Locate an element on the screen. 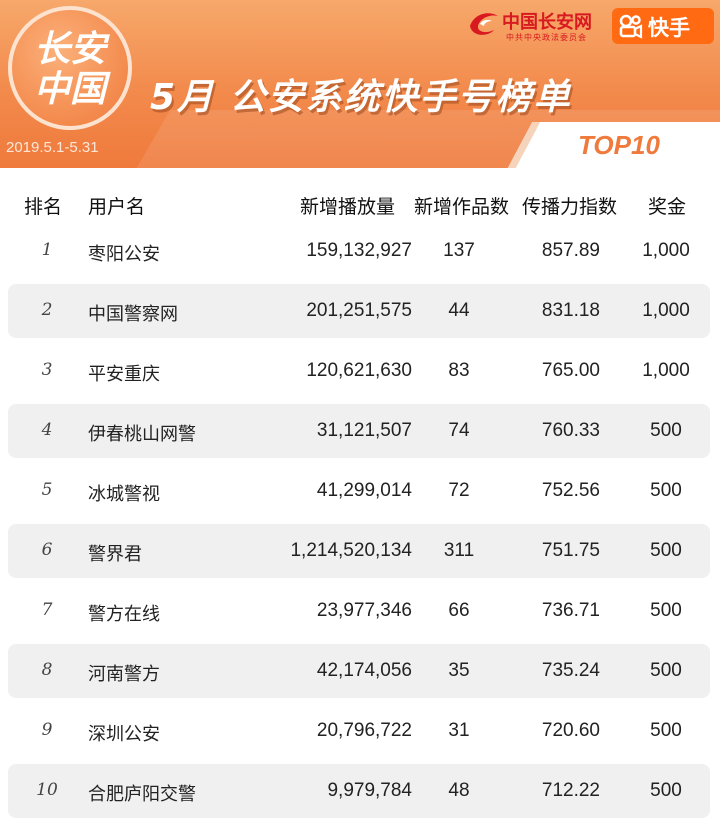  cell-works: 35 is located at coordinates (459, 670).